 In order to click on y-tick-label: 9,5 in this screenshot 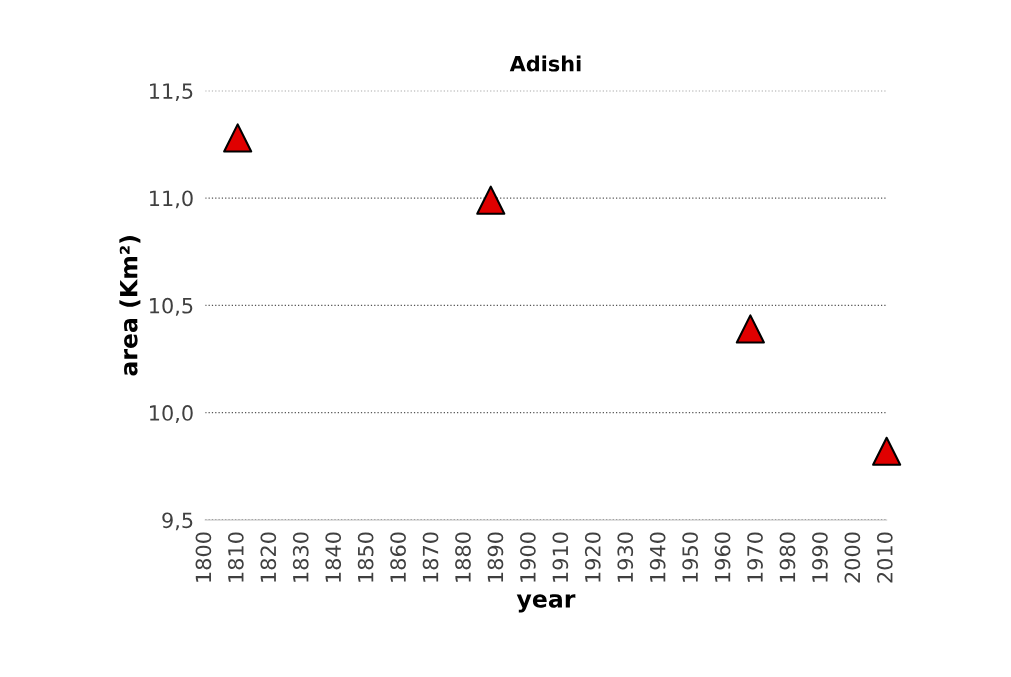, I will do `click(177, 521)`.